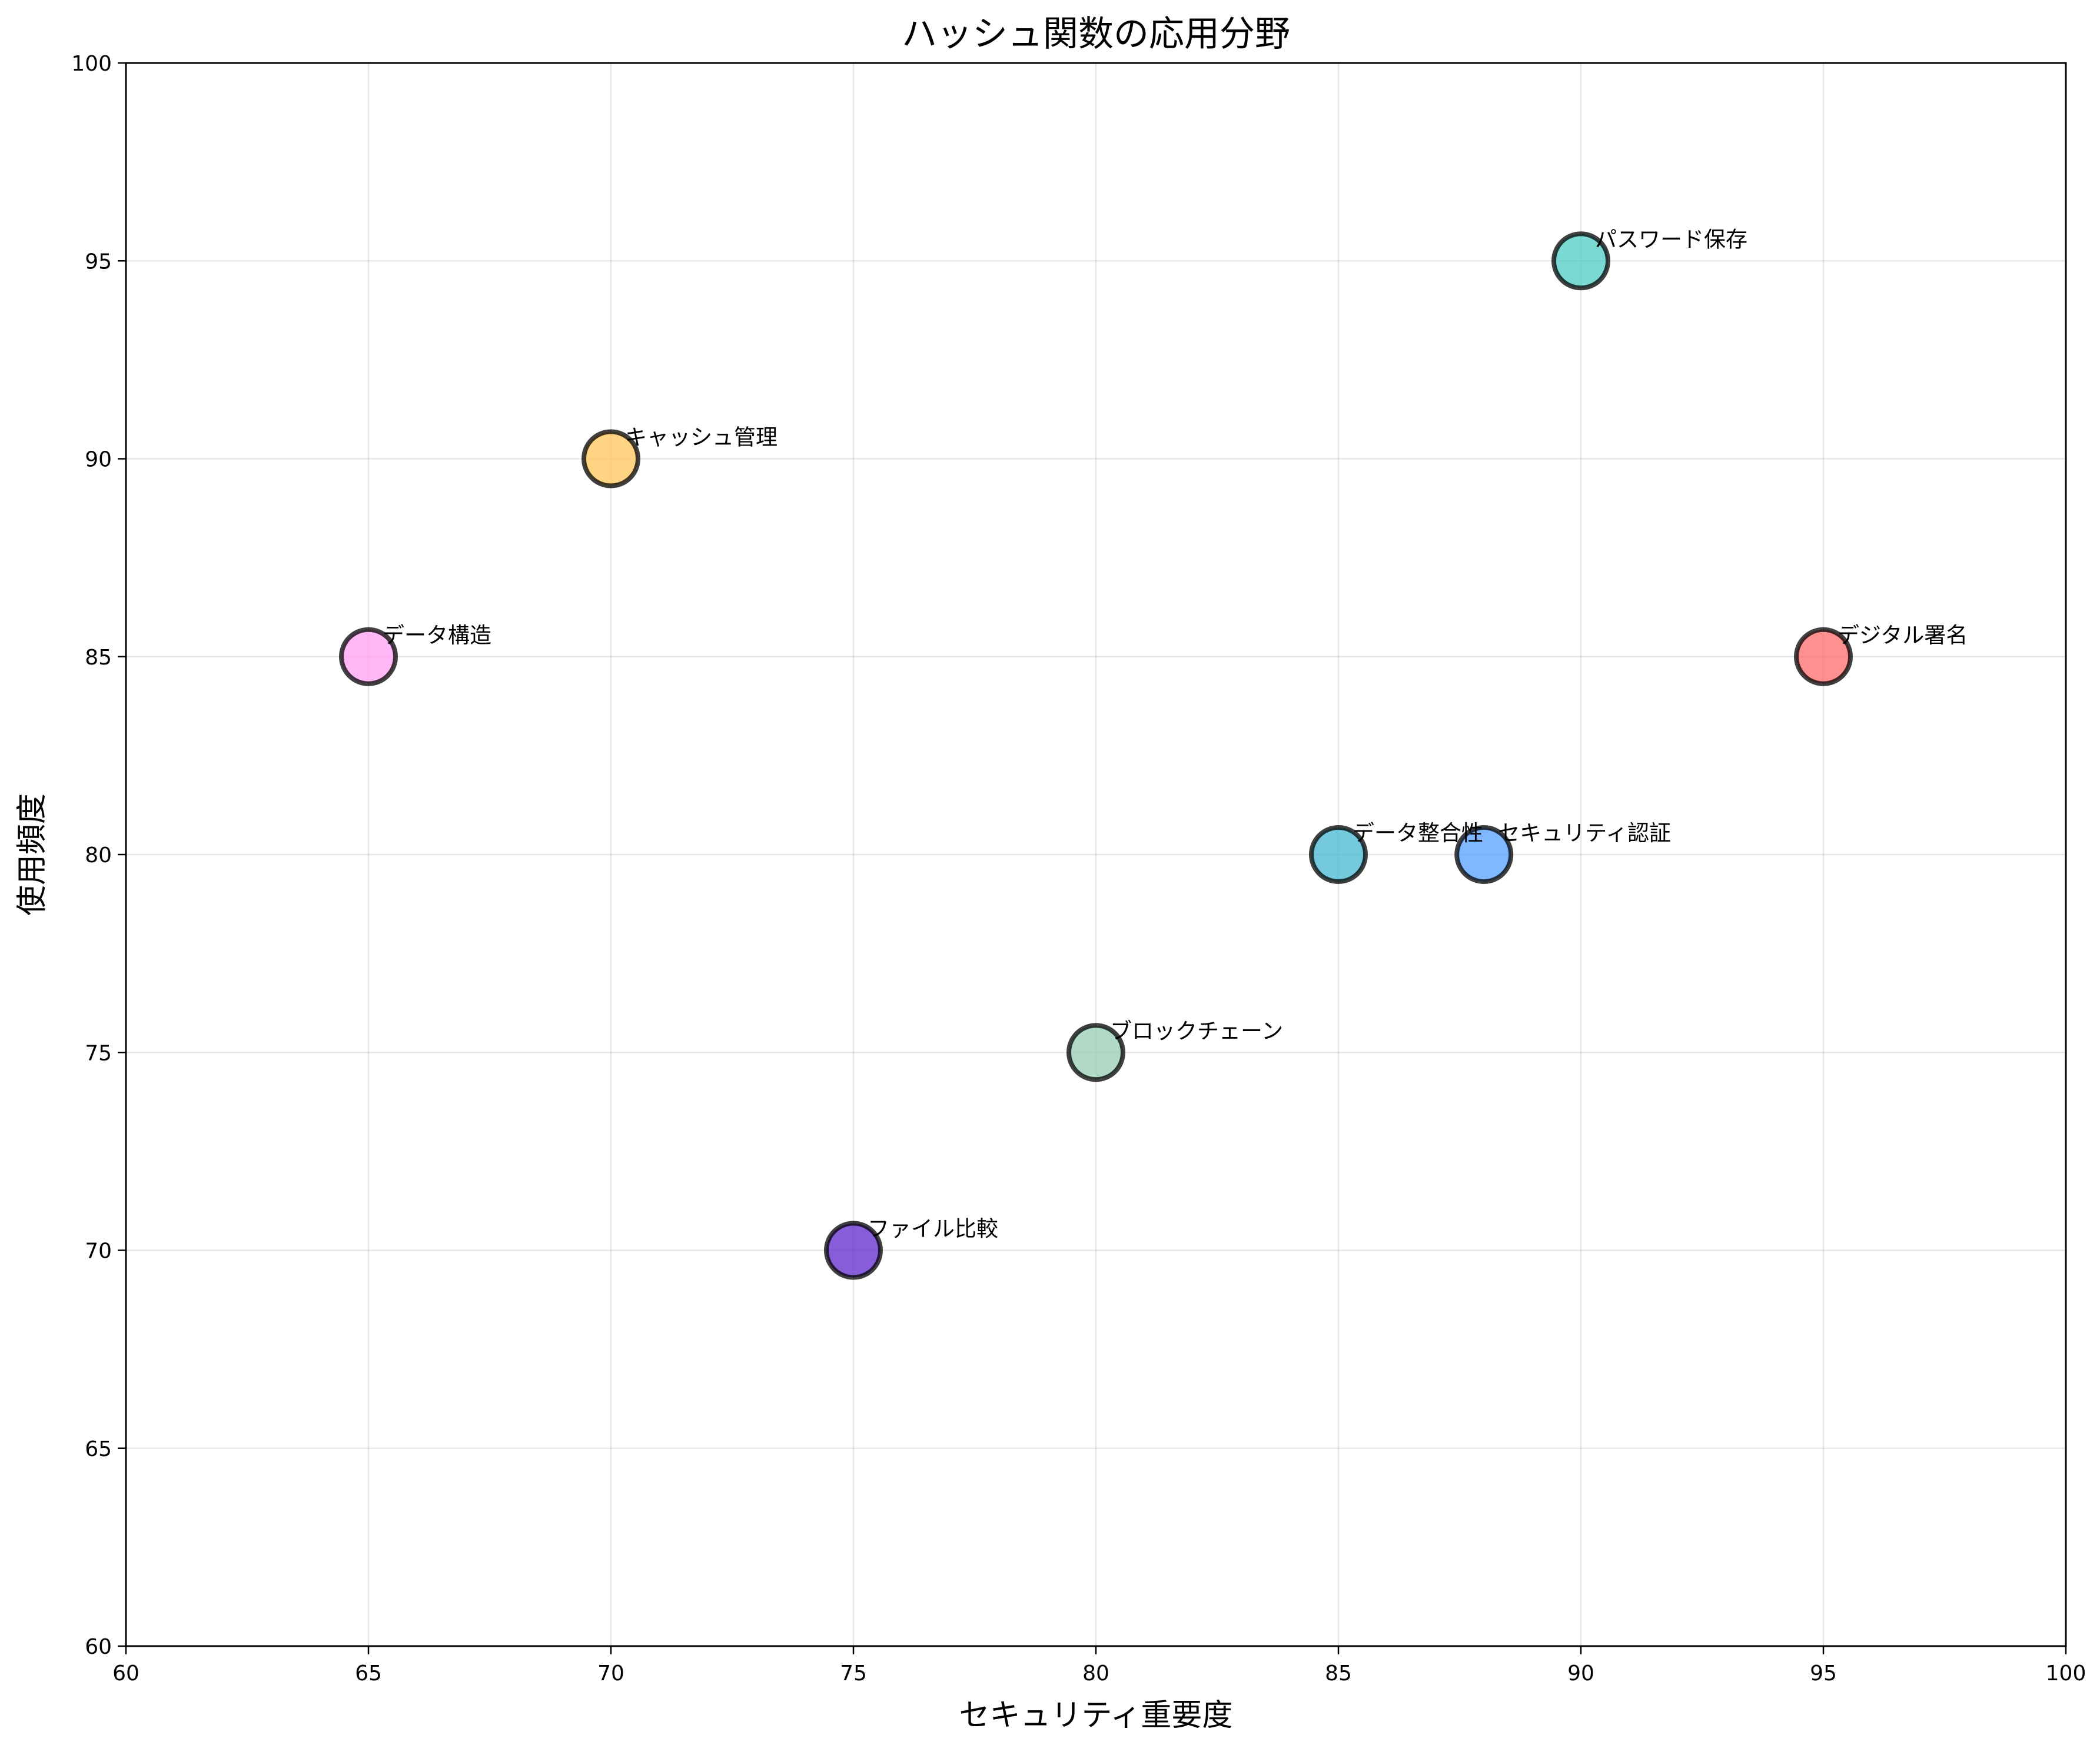 This screenshot has height=1745, width=2100. I want to click on point-label: データ整合性, so click(1418, 833).